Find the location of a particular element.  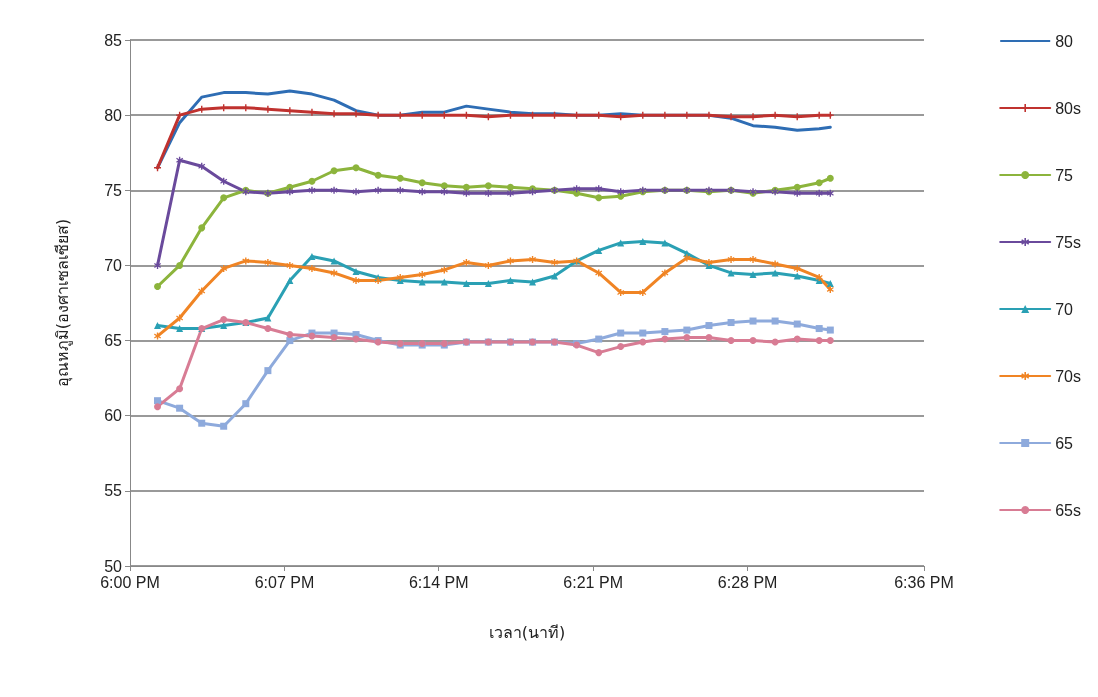

x-tick-label: 6:28 PM is located at coordinates (747, 582).